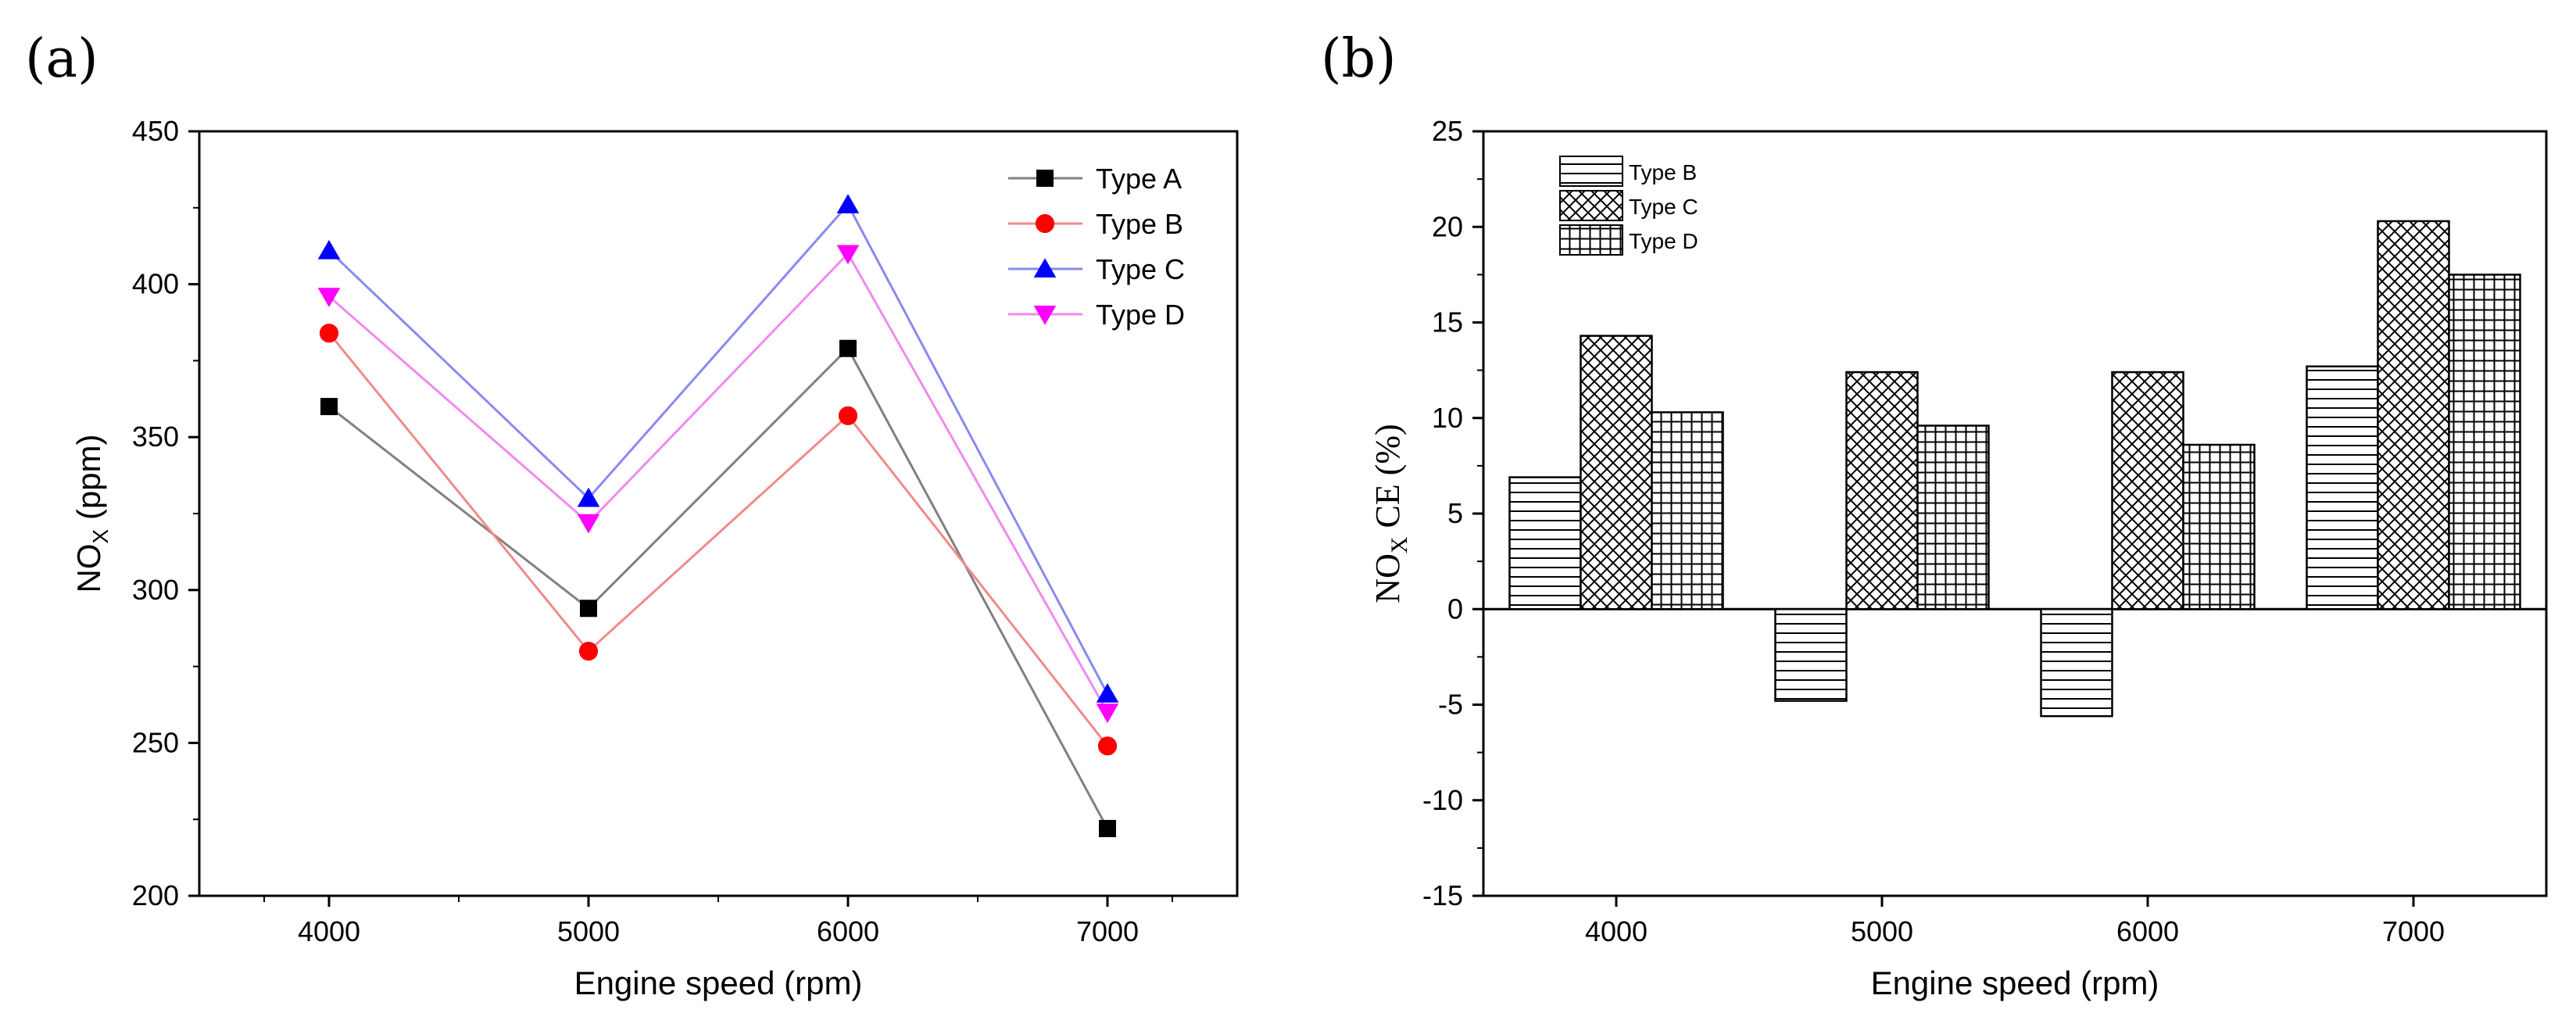 The width and height of the screenshot is (2576, 1024). I want to click on x-tick-label-a: 6000, so click(848, 931).